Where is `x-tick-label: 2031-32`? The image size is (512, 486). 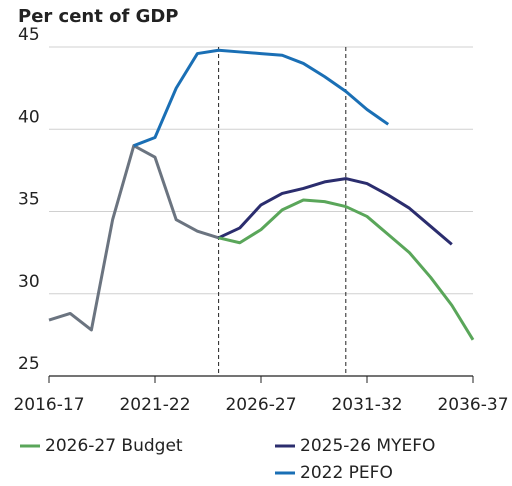
x-tick-label: 2031-32 is located at coordinates (366, 405).